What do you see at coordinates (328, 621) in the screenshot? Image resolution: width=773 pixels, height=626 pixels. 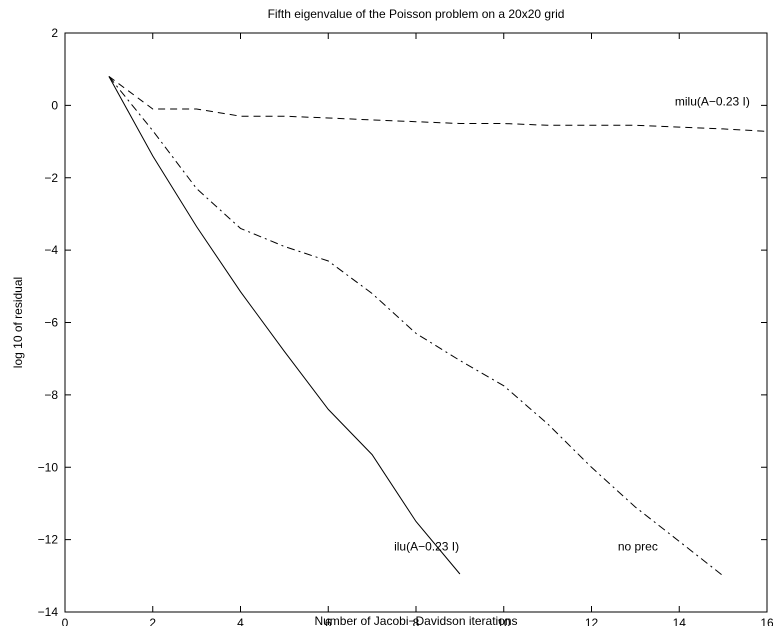 I see `x-tick-label: 6` at bounding box center [328, 621].